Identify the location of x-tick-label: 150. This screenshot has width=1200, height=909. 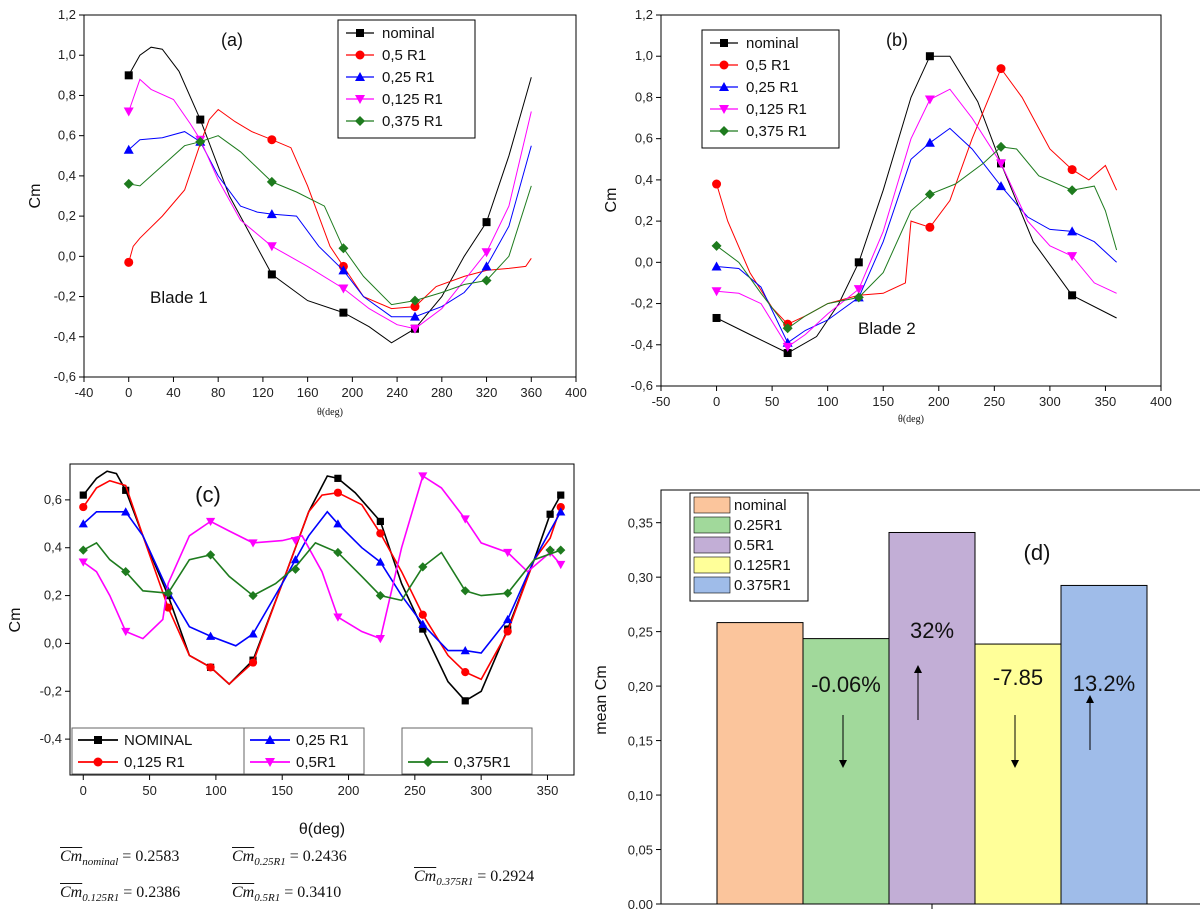
(282, 790).